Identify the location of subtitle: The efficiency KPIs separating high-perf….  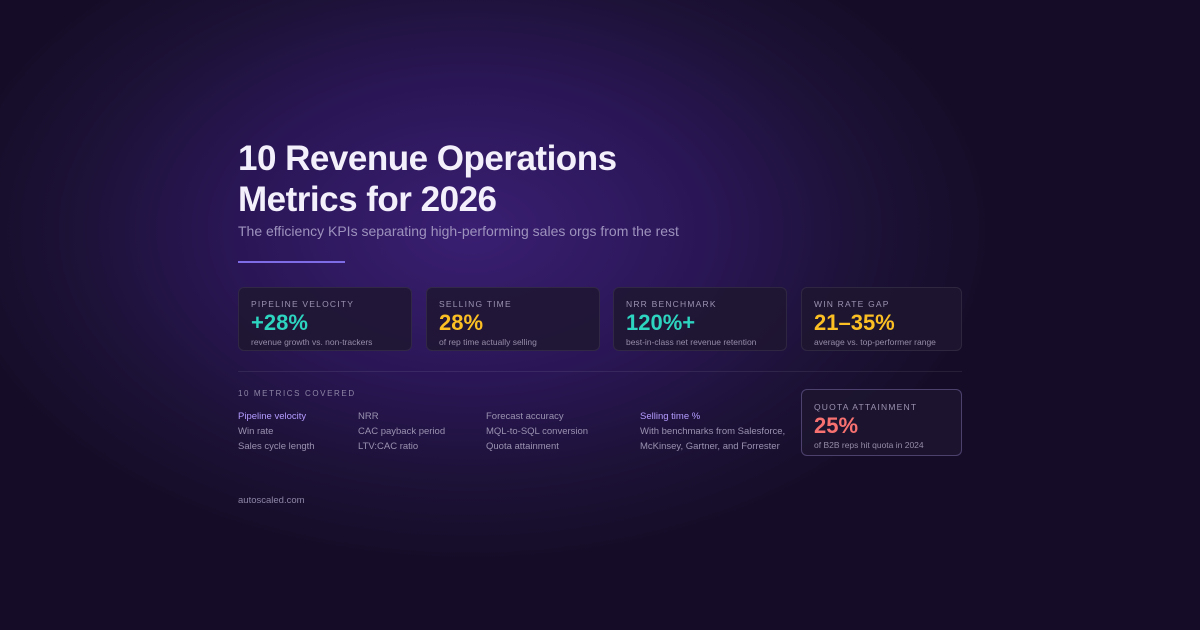
(458, 231).